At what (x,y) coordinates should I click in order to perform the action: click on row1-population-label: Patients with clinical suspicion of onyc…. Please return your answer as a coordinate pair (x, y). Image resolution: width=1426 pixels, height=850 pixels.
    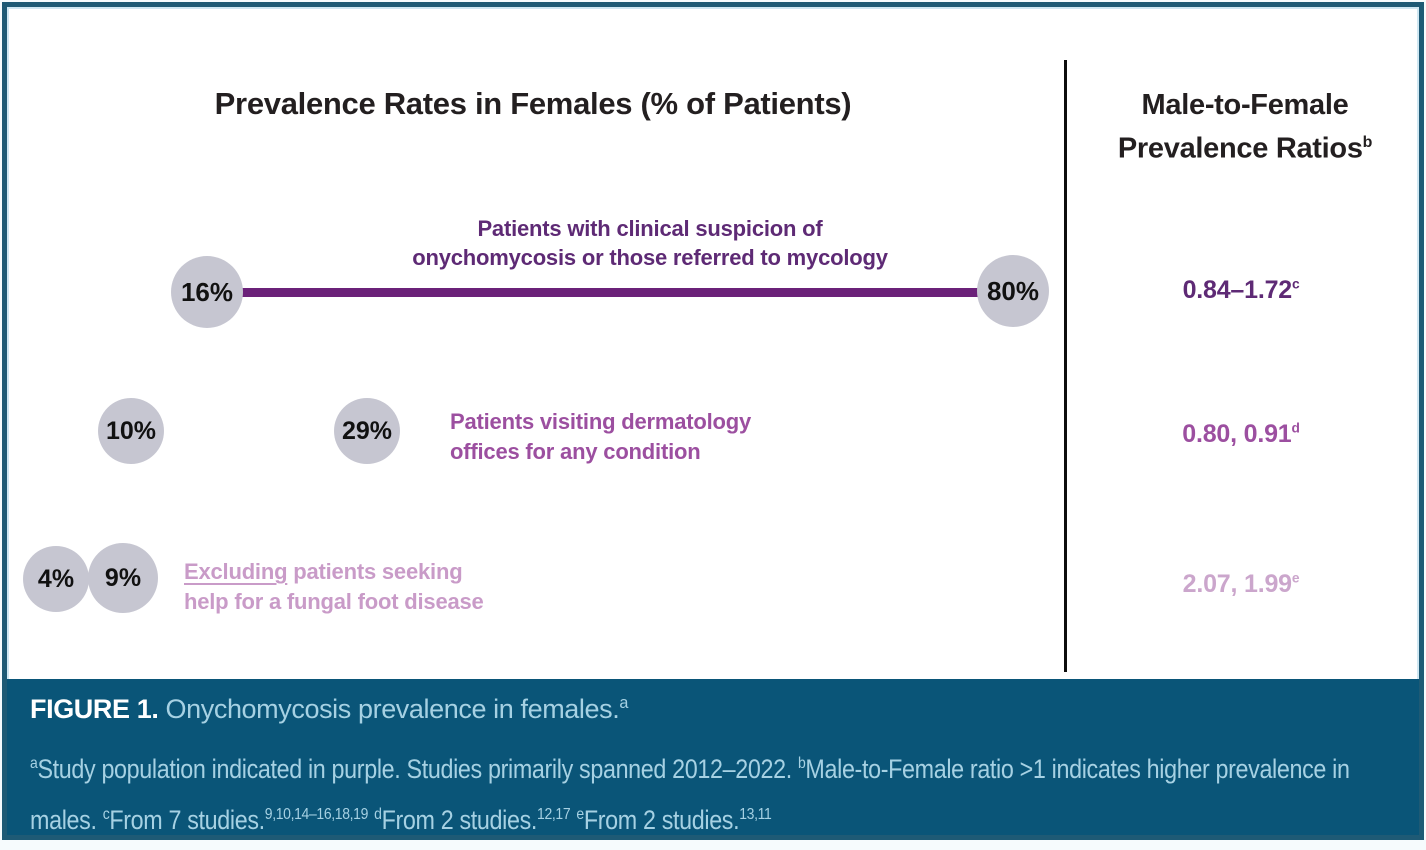
    Looking at the image, I should click on (650, 243).